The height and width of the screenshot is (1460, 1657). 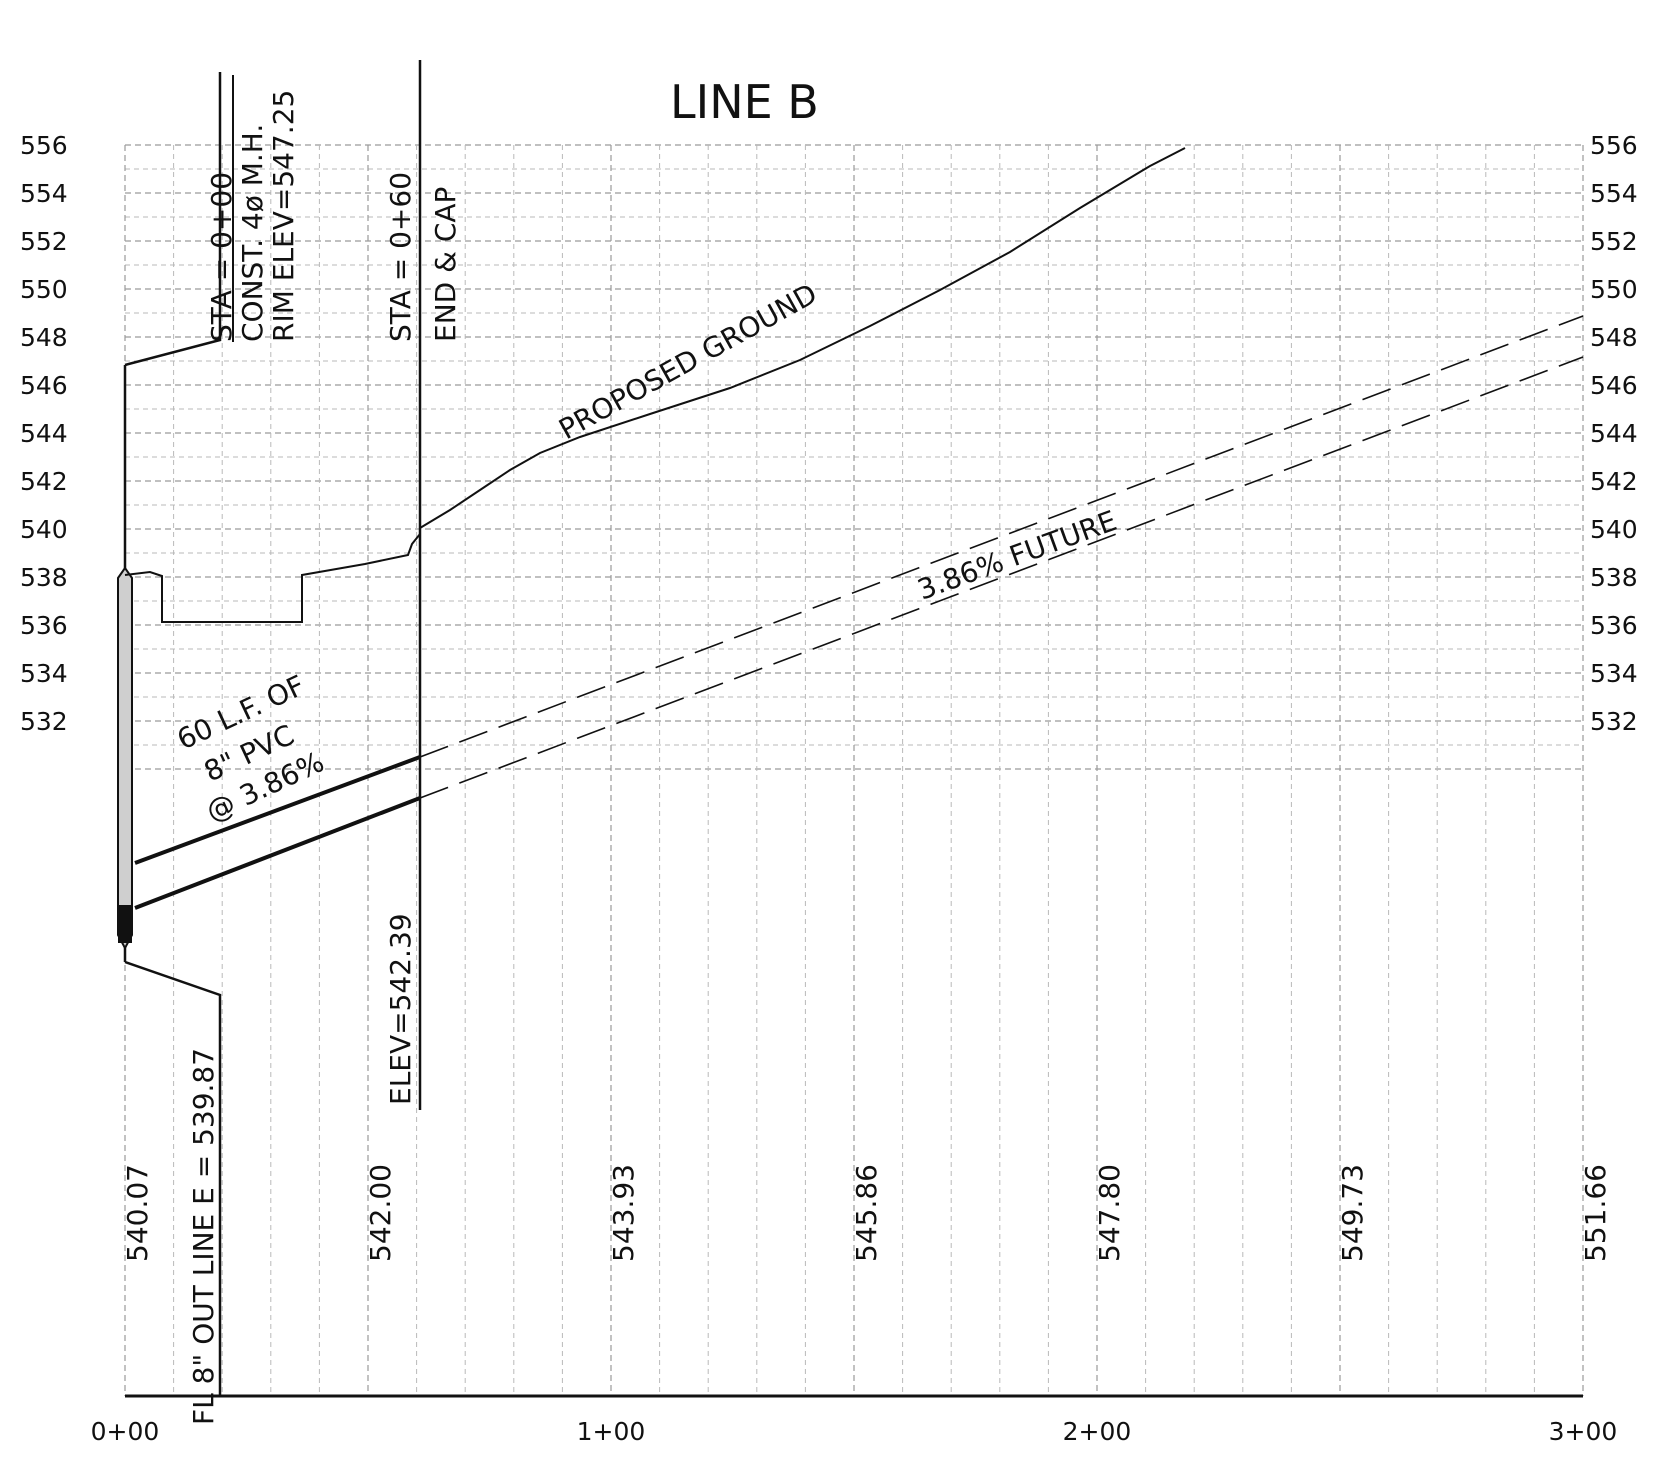 I want to click on end-station-text: STA = 0+60, so click(x=400, y=257).